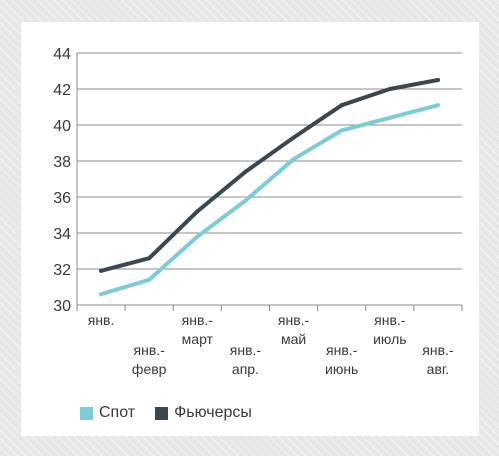 The width and height of the screenshot is (499, 456). Describe the element at coordinates (342, 350) in the screenshot. I see `x-tick-label-5-line-0: янв.-` at that location.